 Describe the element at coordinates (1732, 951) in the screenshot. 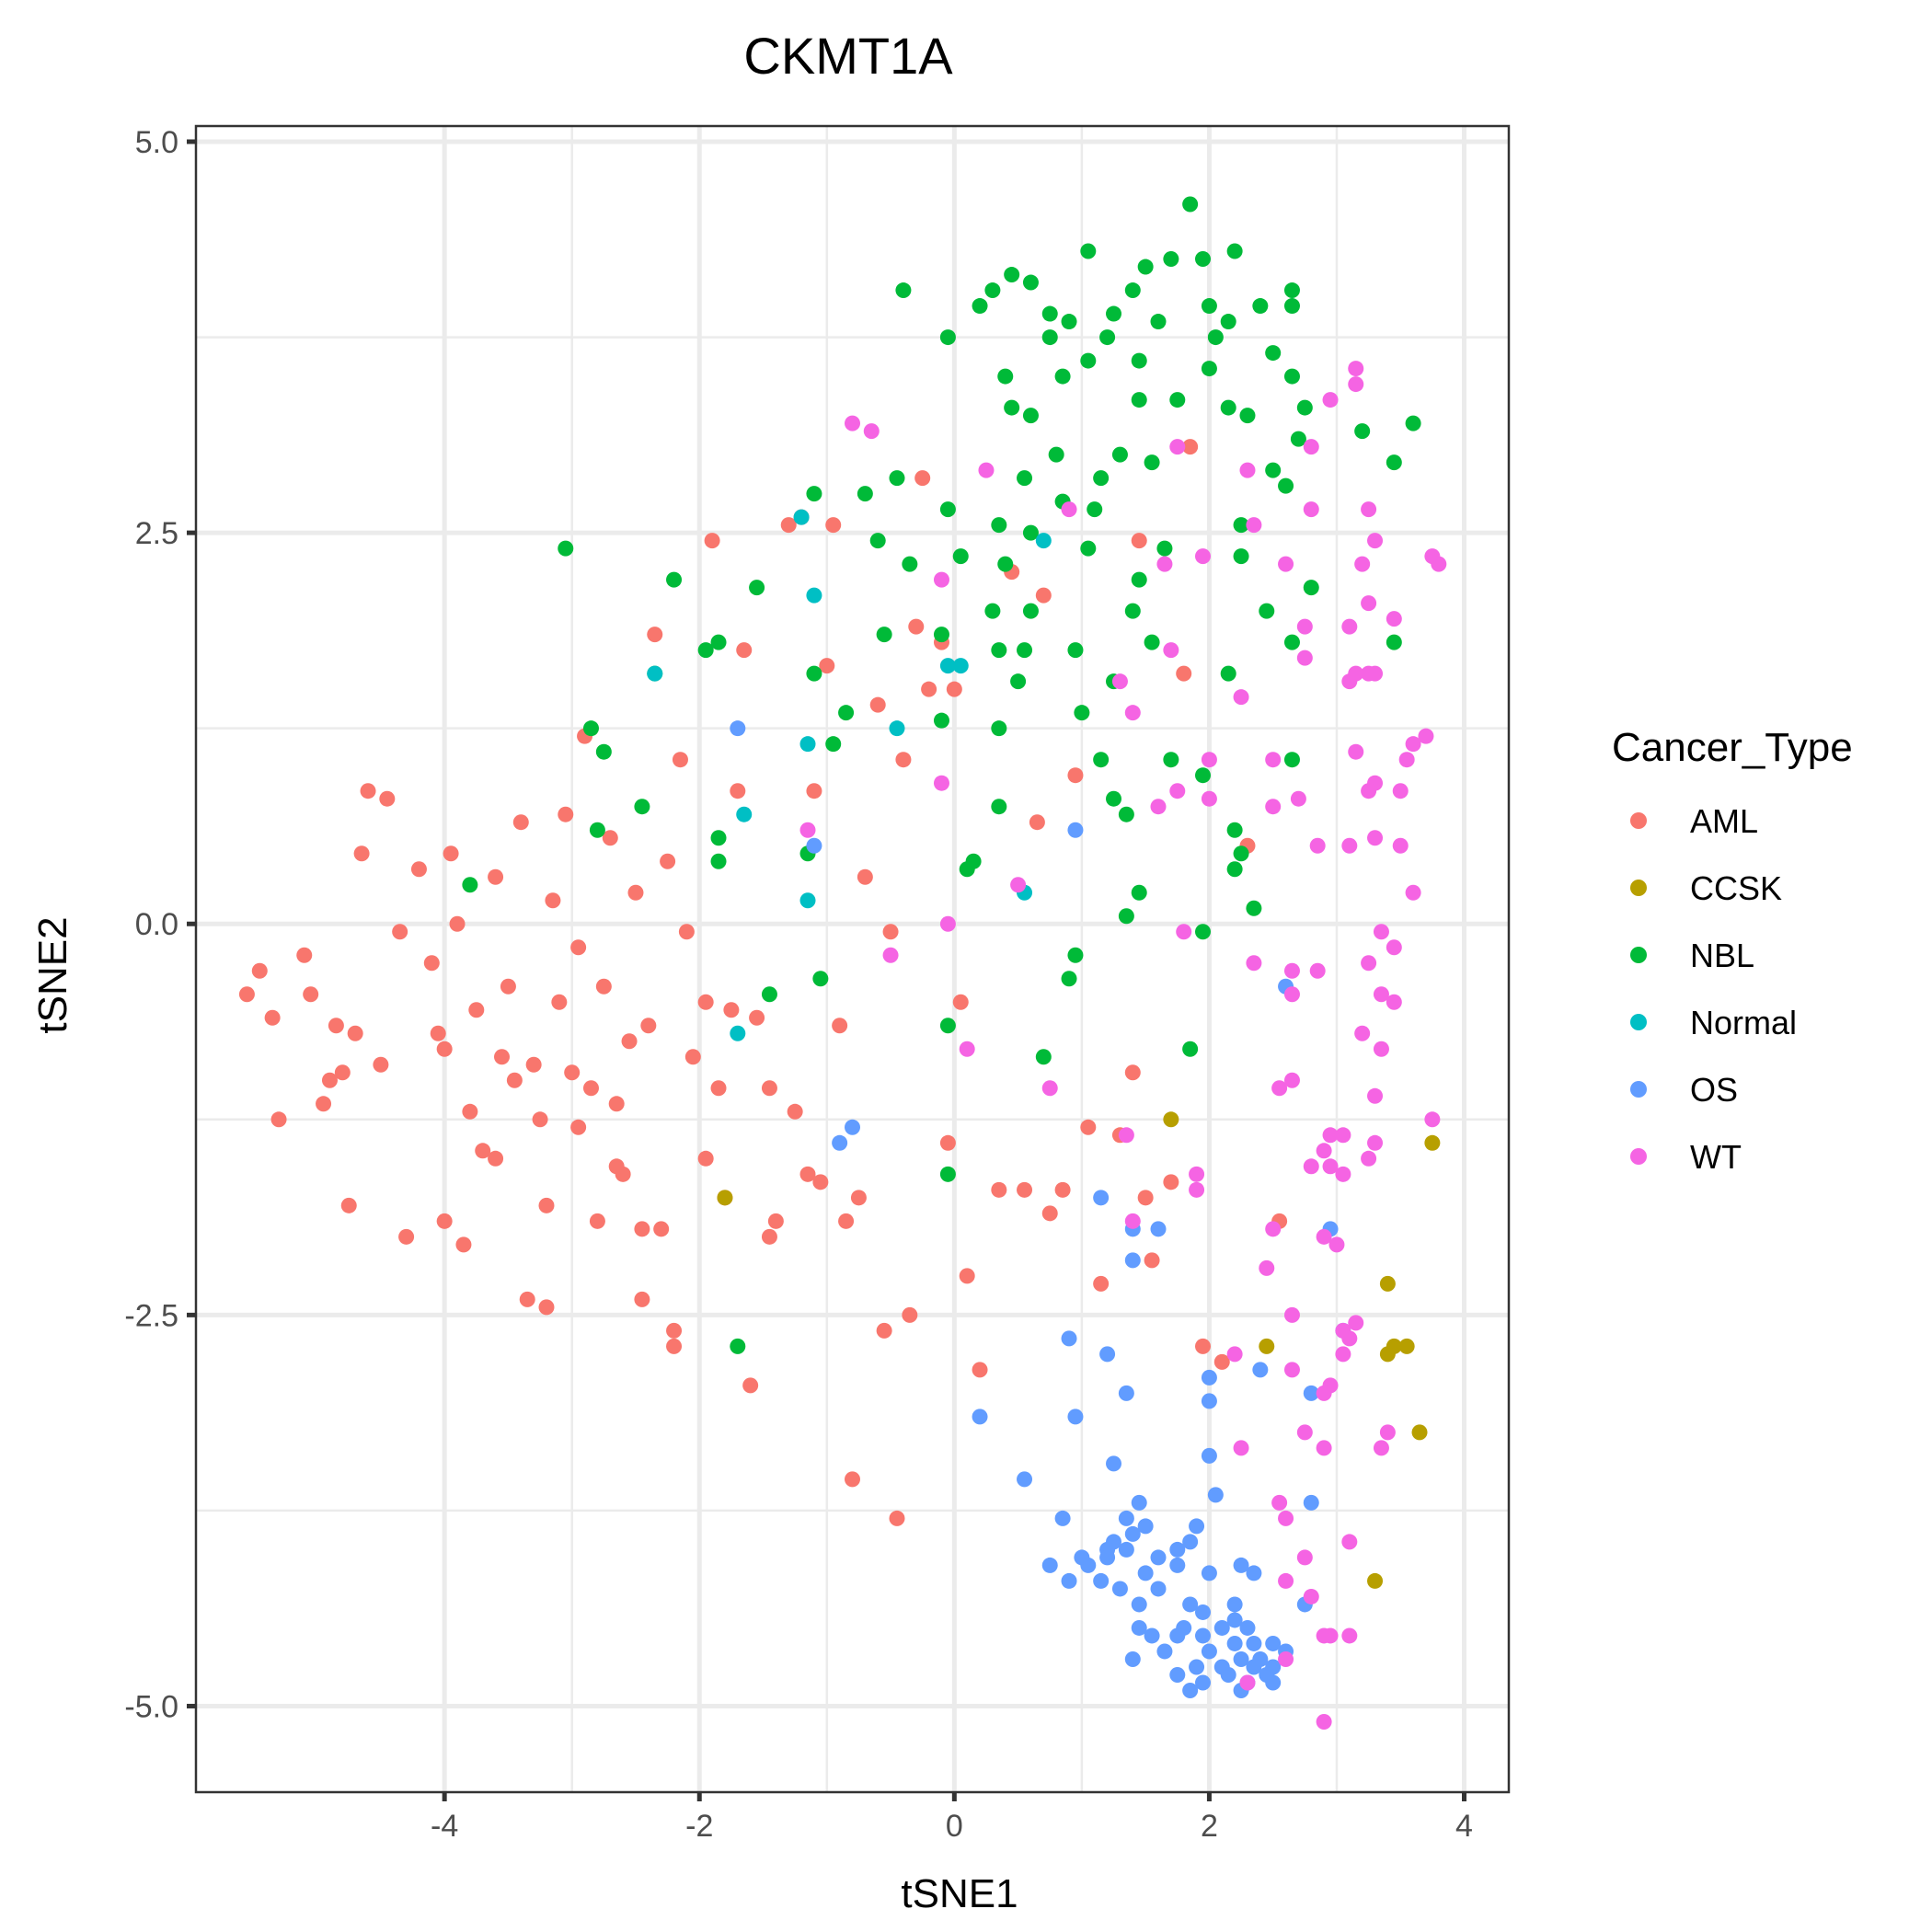

I see `legend: Cancer_Type AML CCSK NBL Normal OS WT` at that location.